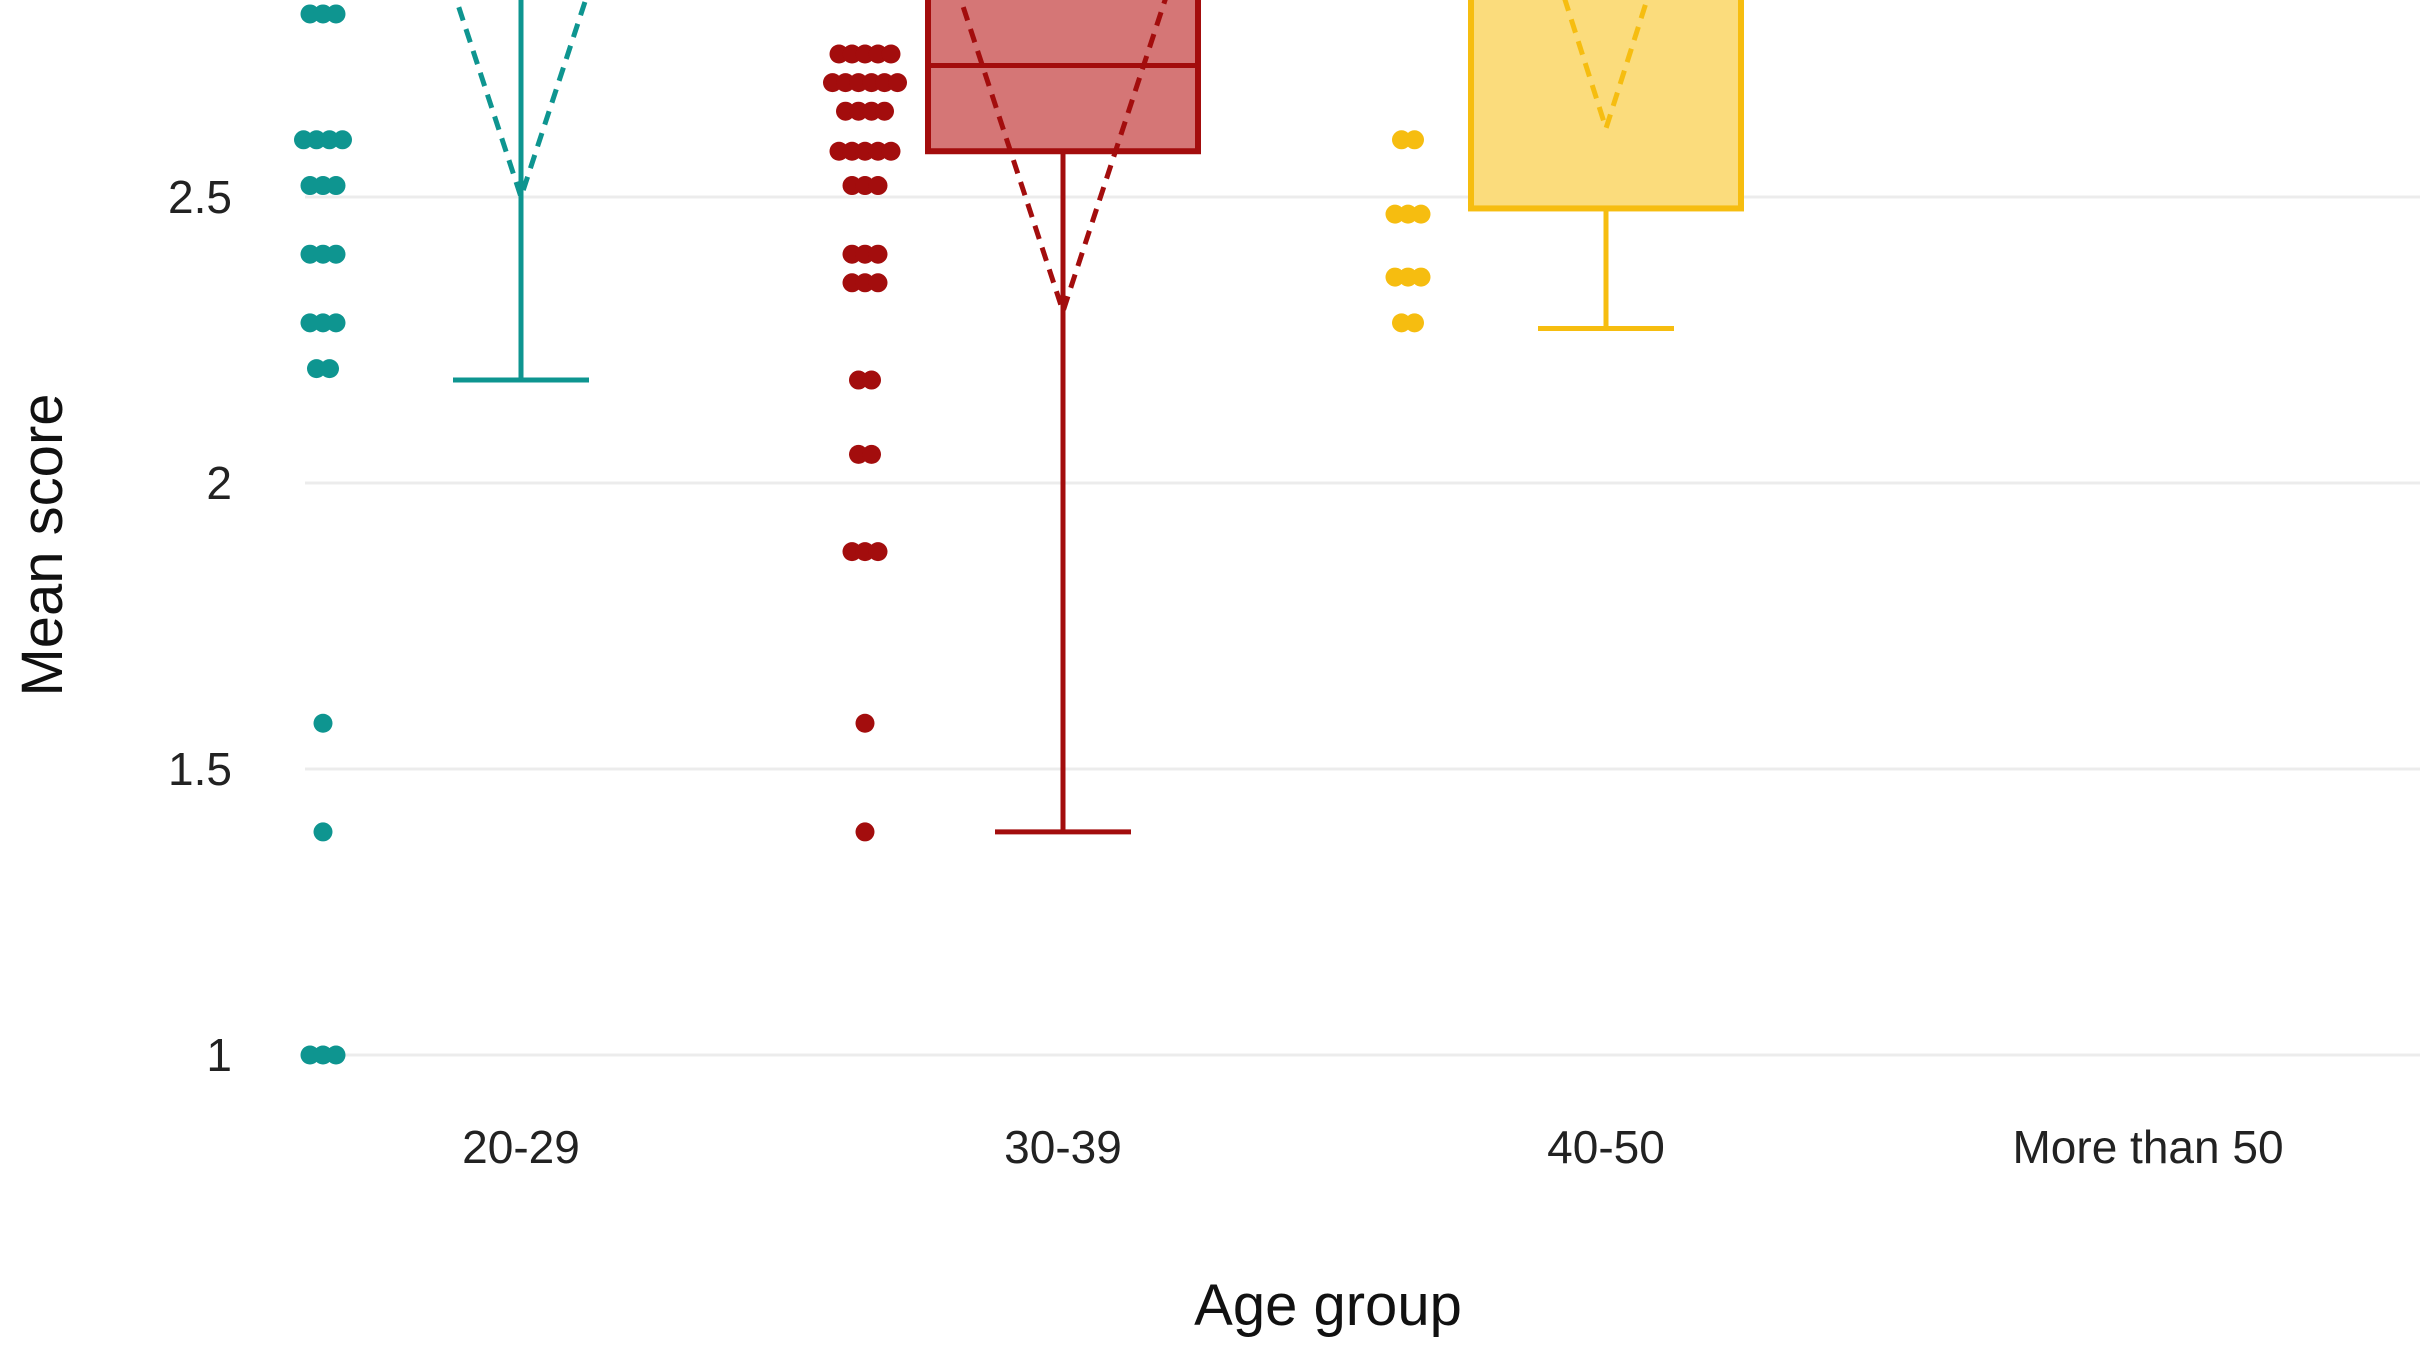 The width and height of the screenshot is (2427, 1349). I want to click on x-tick-label: More than 50, so click(2147, 1147).